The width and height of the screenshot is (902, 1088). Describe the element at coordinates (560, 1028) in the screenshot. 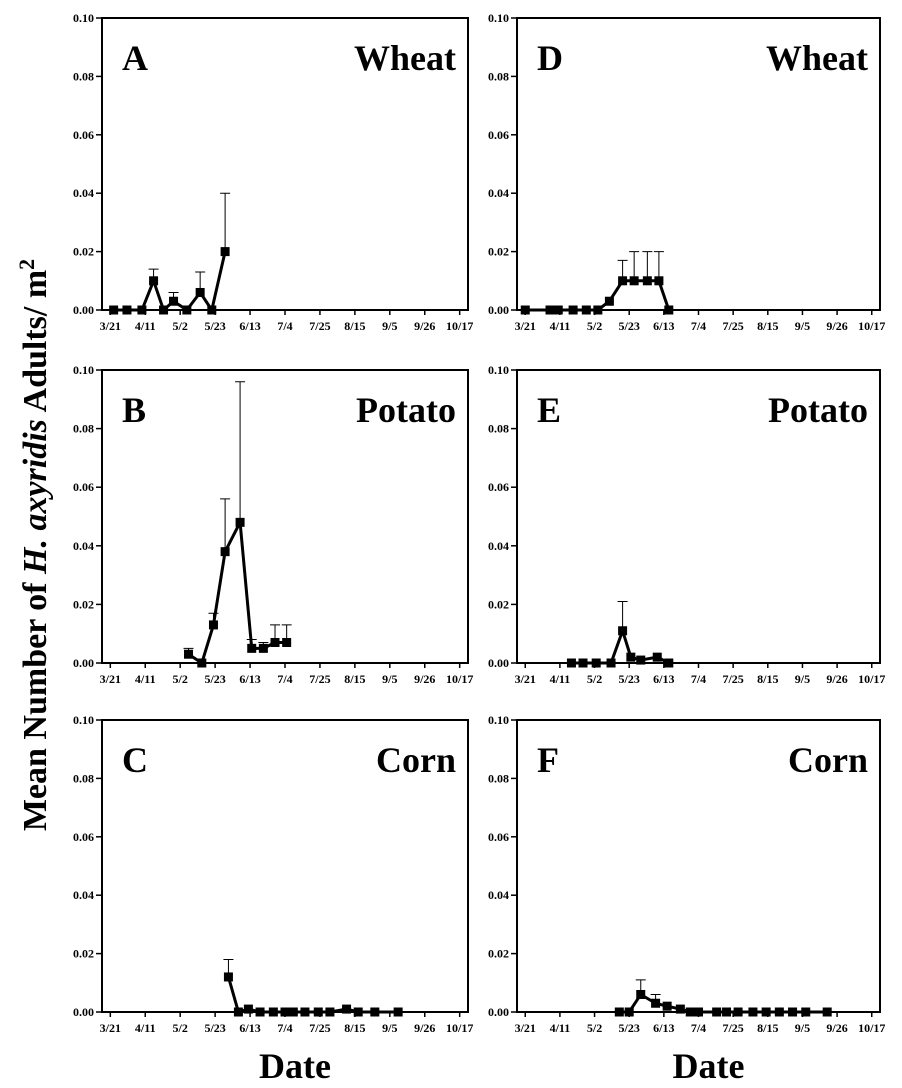

I see `x-tick-label: 4/11` at that location.